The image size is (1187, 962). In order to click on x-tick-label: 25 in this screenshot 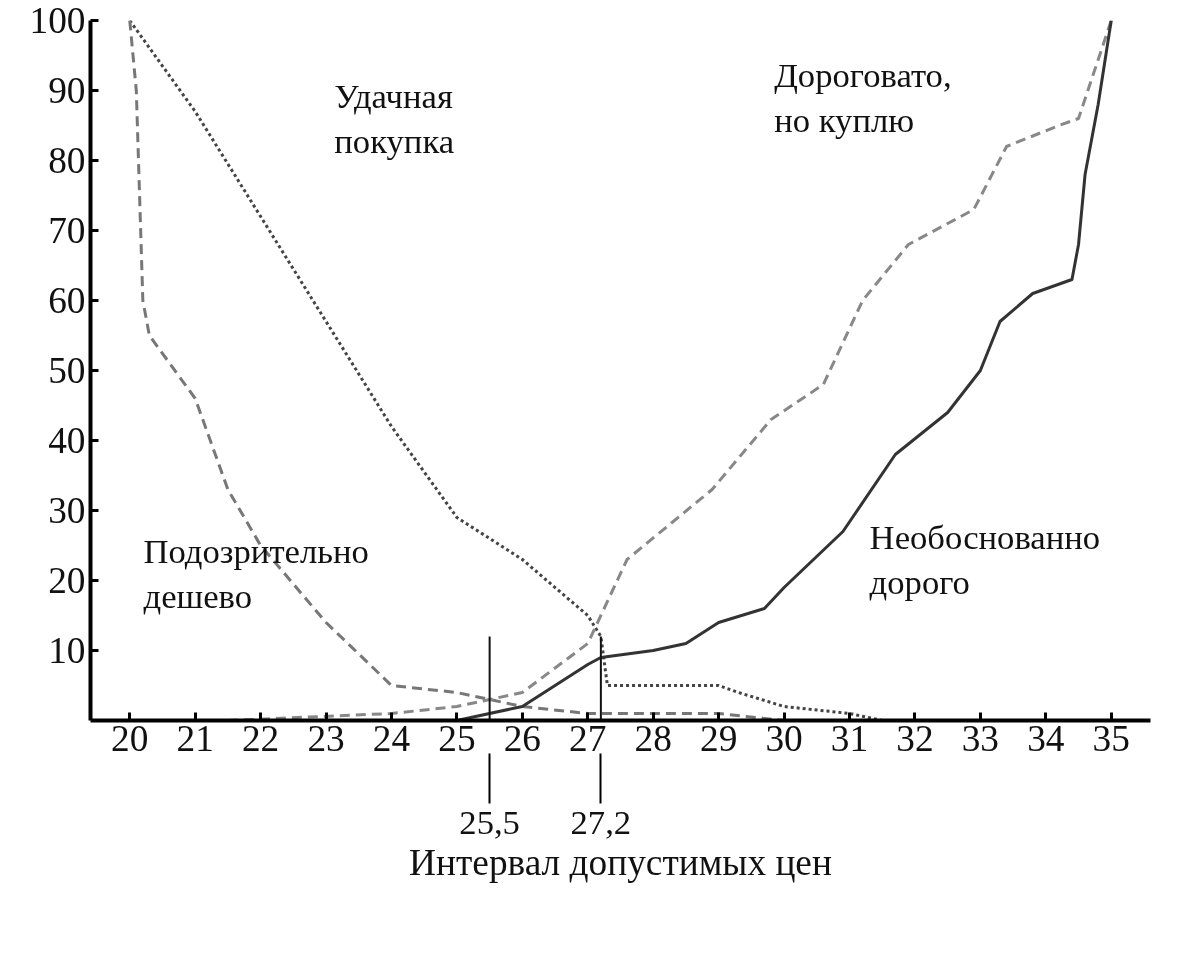, I will do `click(457, 738)`.